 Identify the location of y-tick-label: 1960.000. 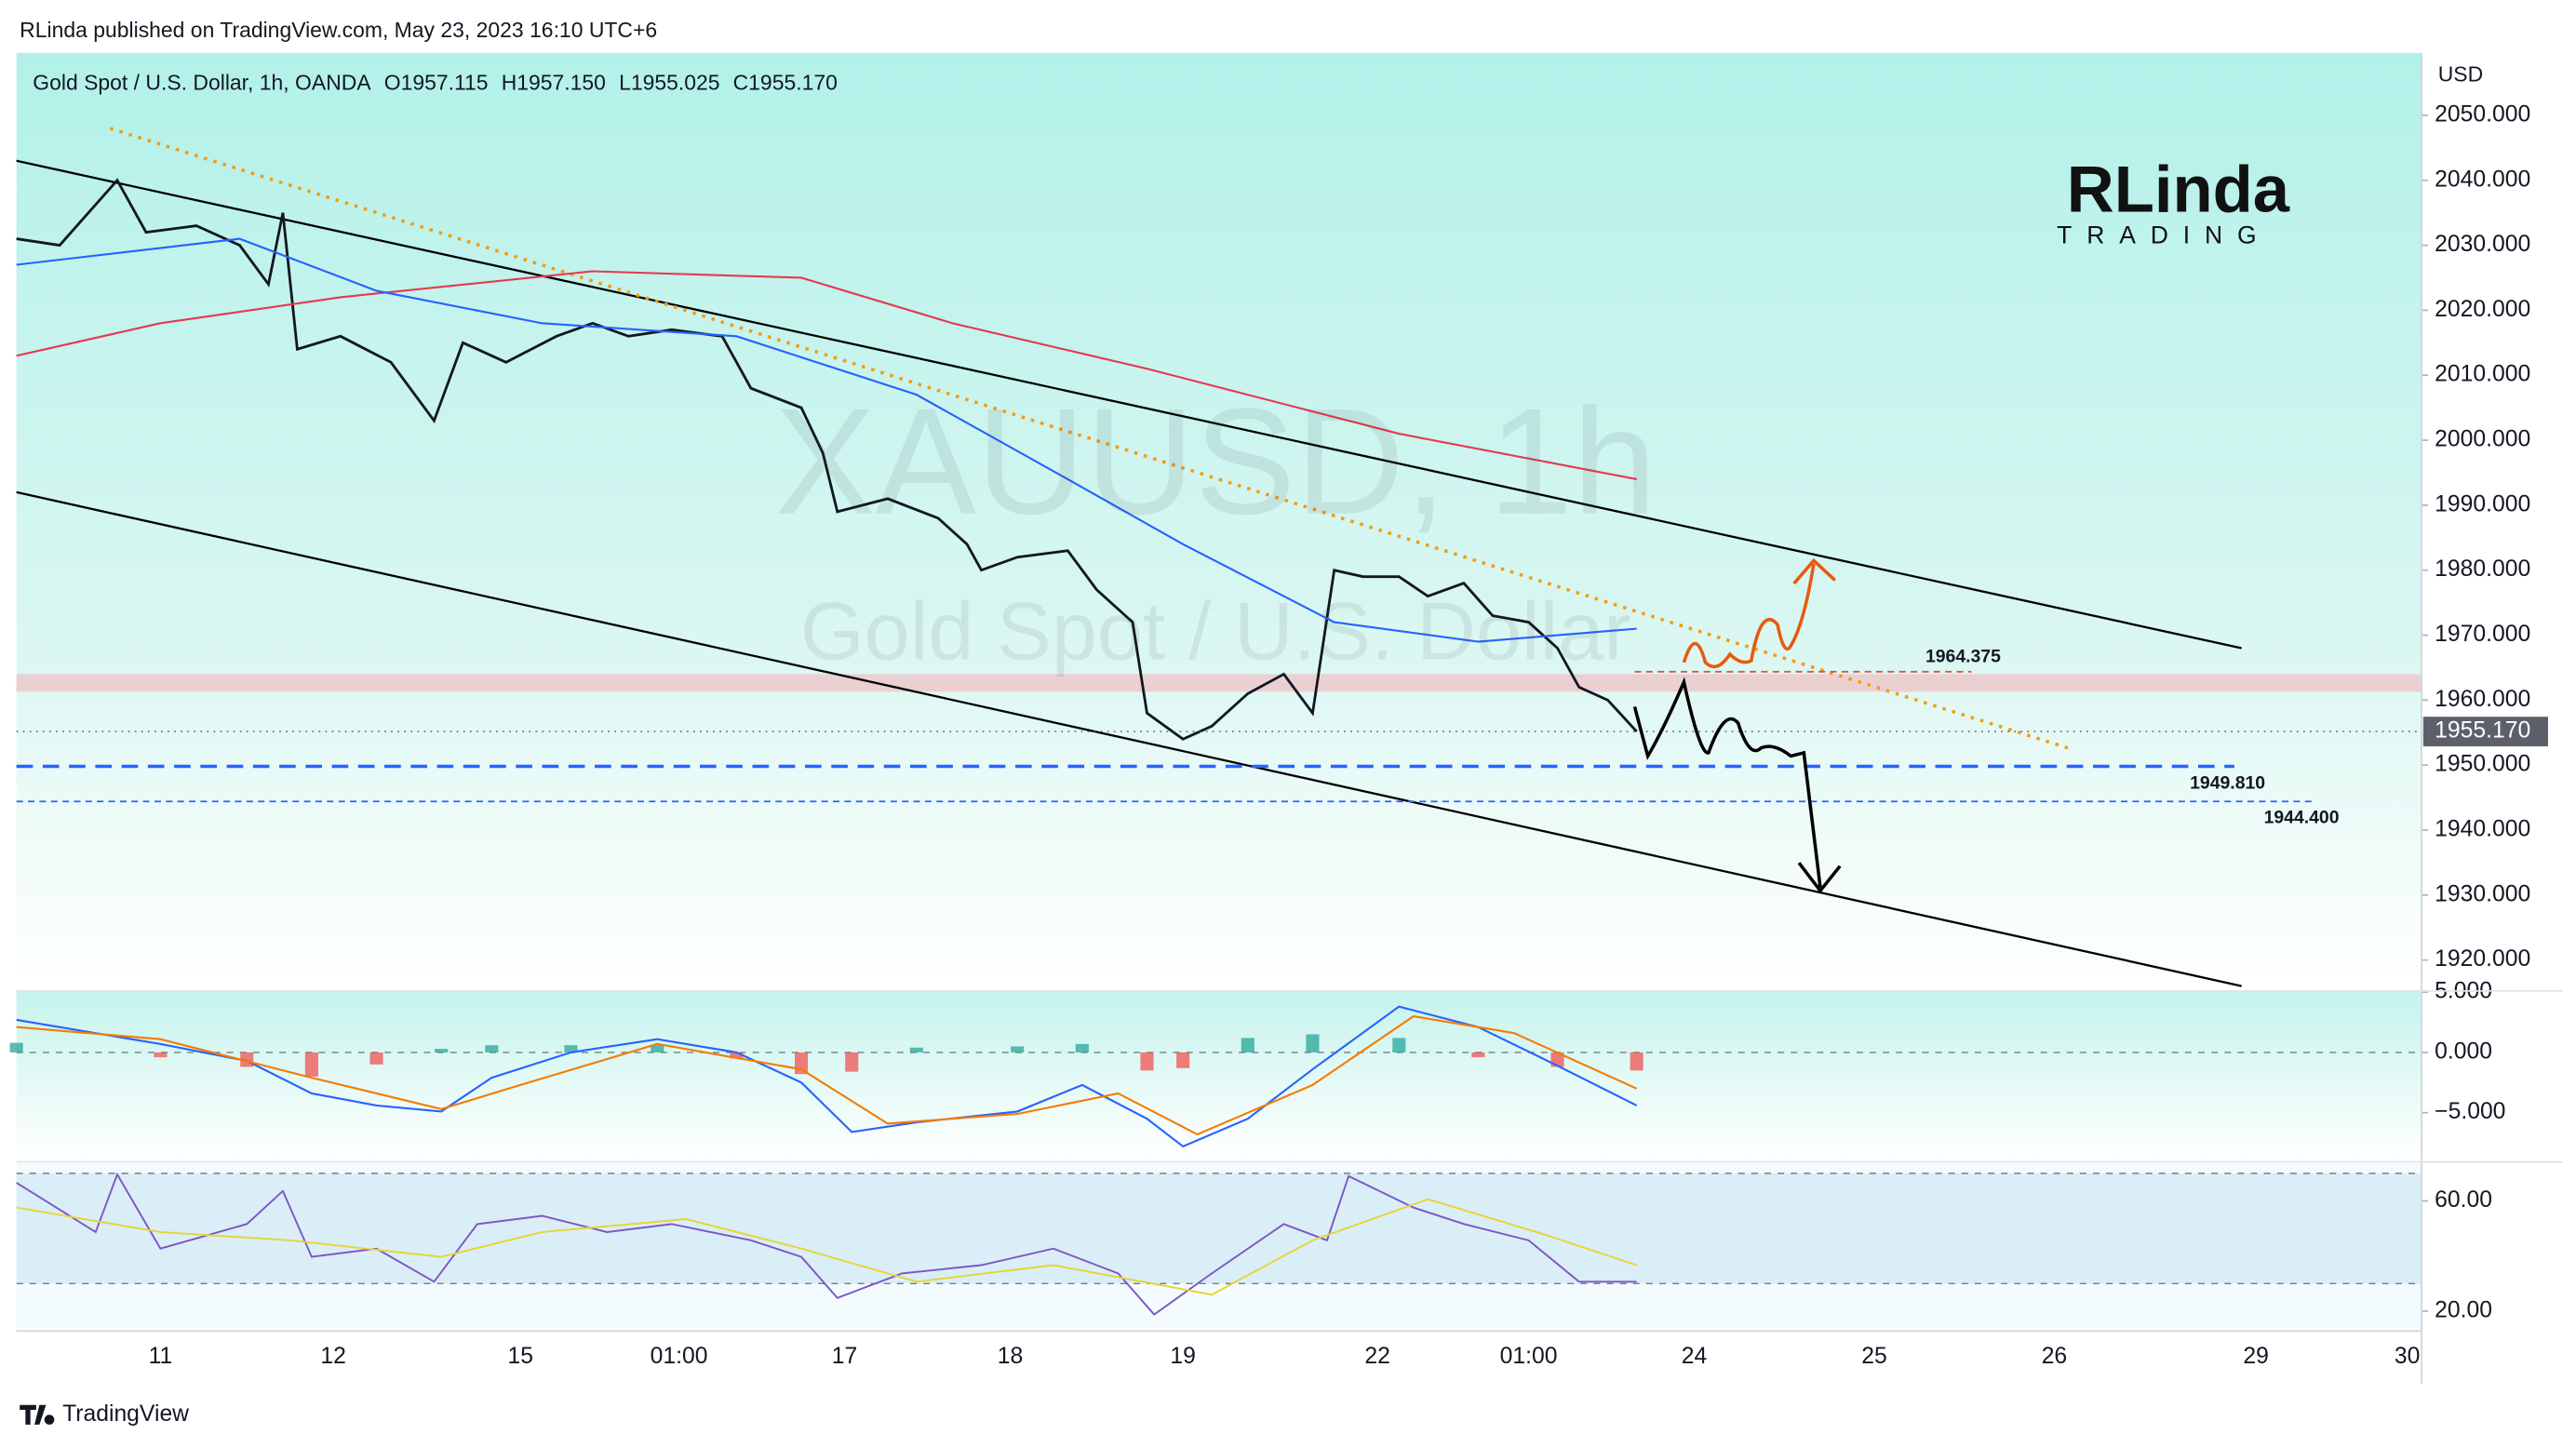
(2482, 699).